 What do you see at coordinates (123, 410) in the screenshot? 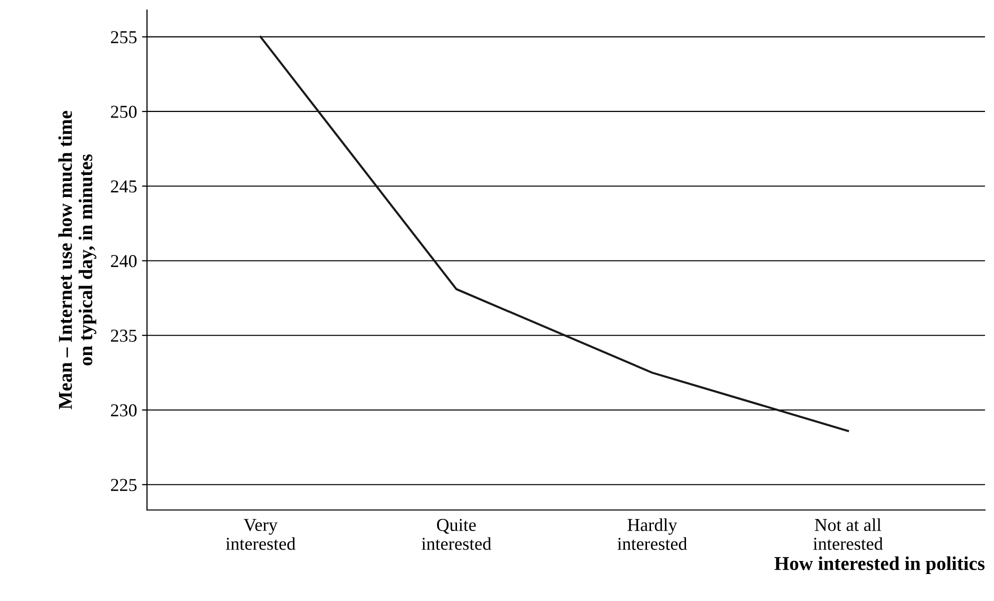
I see `y-tick-label: 230` at bounding box center [123, 410].